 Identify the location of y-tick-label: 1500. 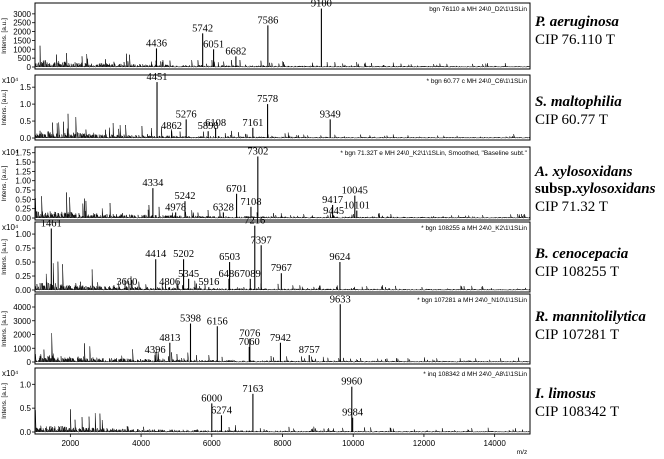
(22, 40).